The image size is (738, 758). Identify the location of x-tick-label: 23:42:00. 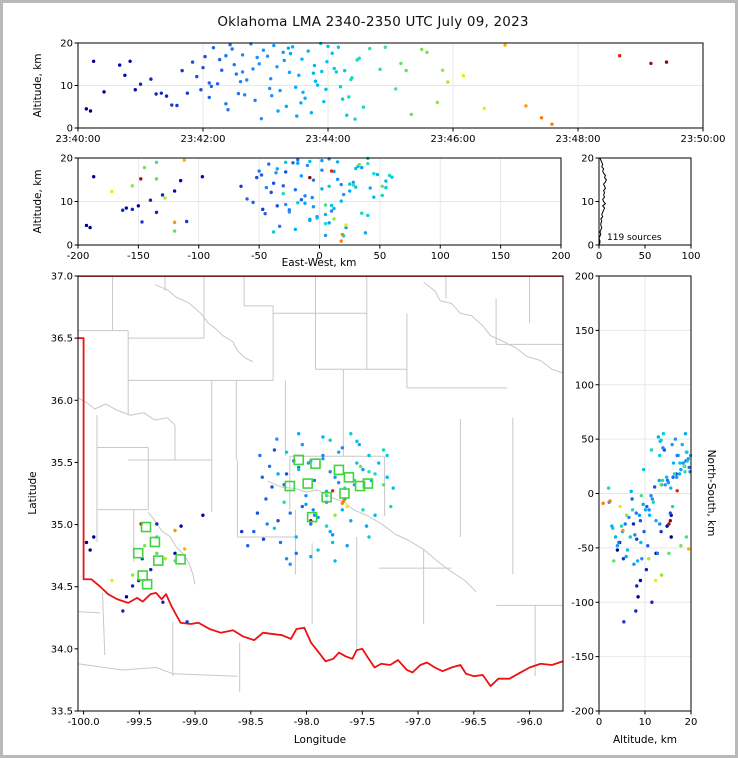
(203, 139).